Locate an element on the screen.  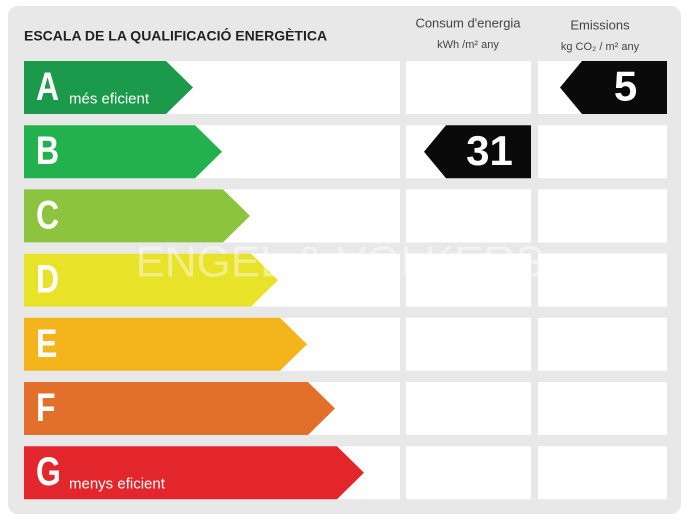
emissions-indicator is located at coordinates (613, 87).